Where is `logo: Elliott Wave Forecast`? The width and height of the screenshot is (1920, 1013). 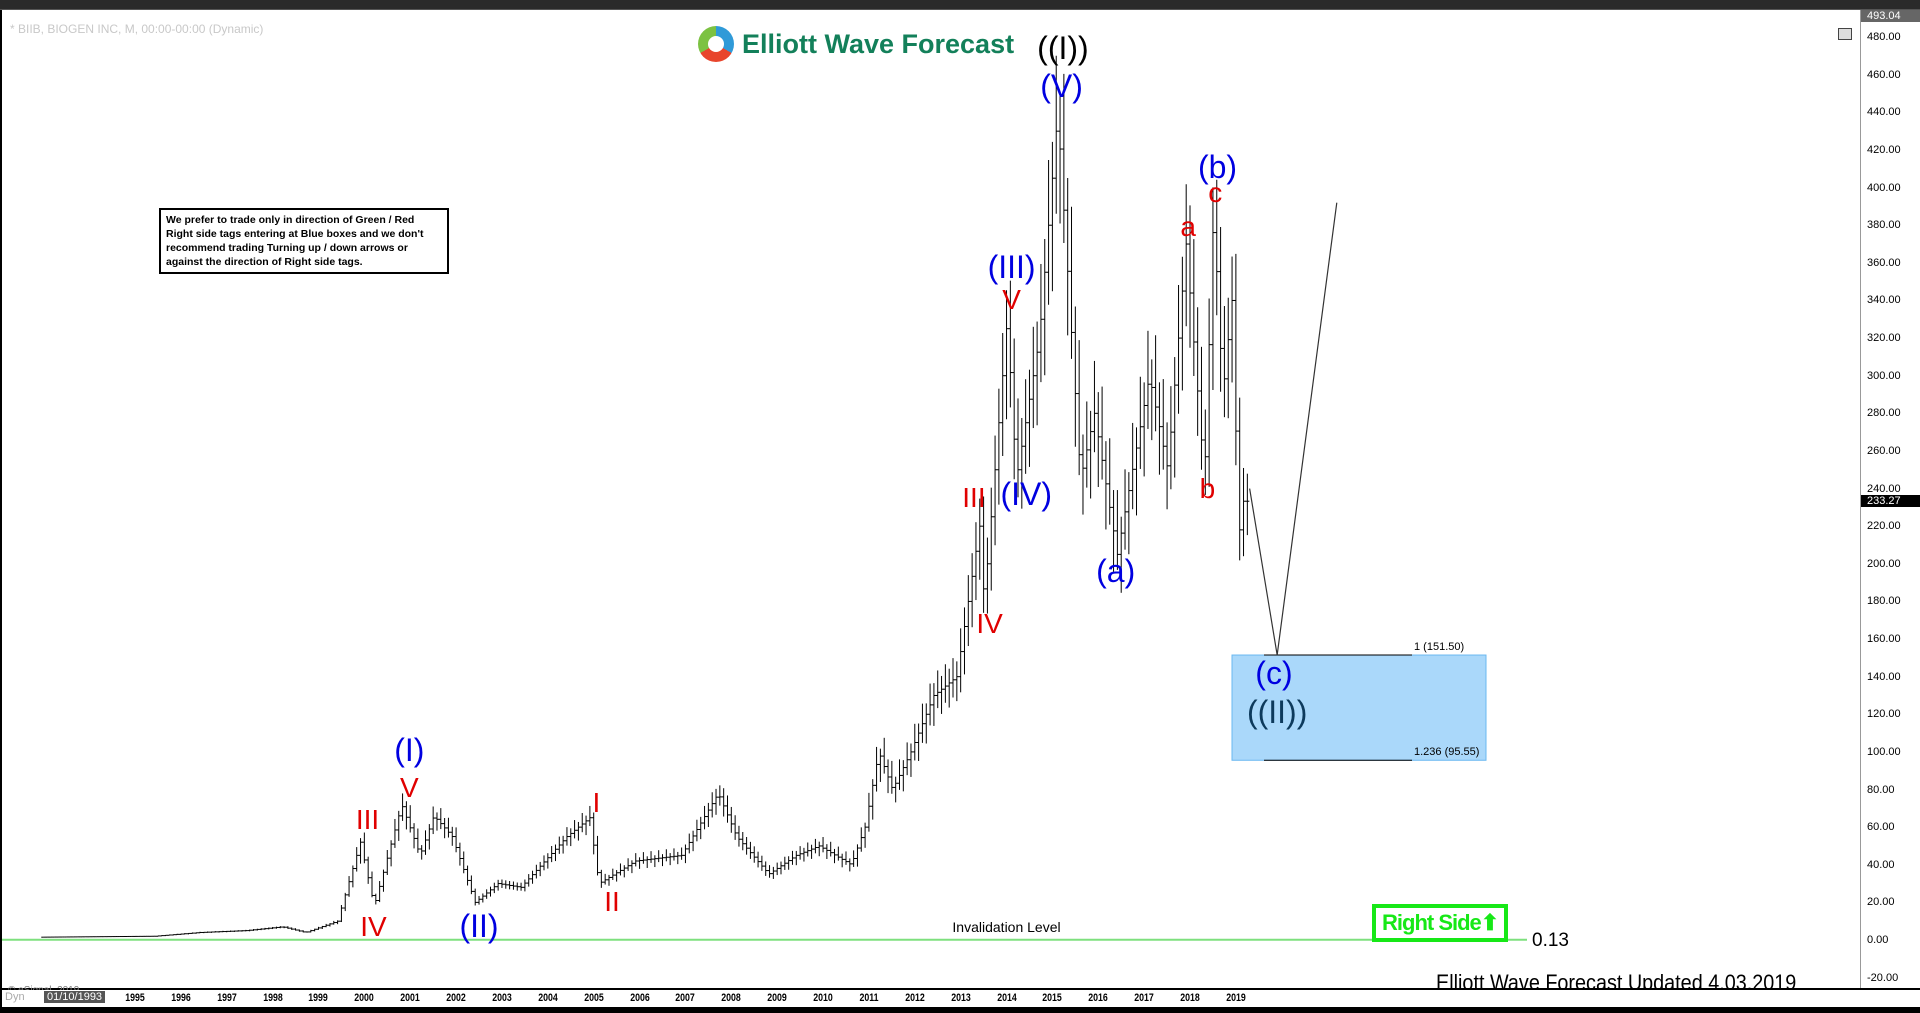 logo: Elliott Wave Forecast is located at coordinates (856, 44).